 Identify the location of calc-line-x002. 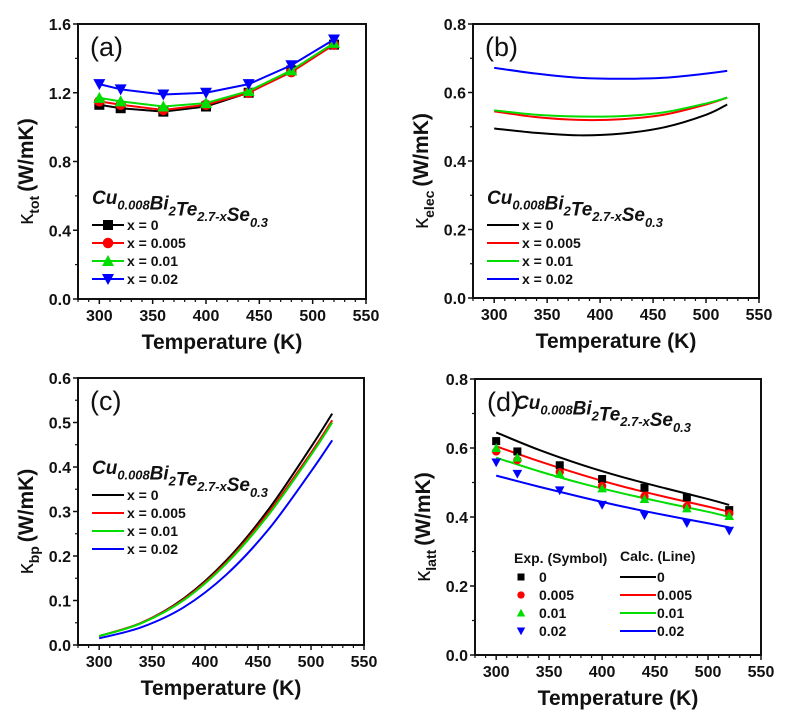
(612, 501).